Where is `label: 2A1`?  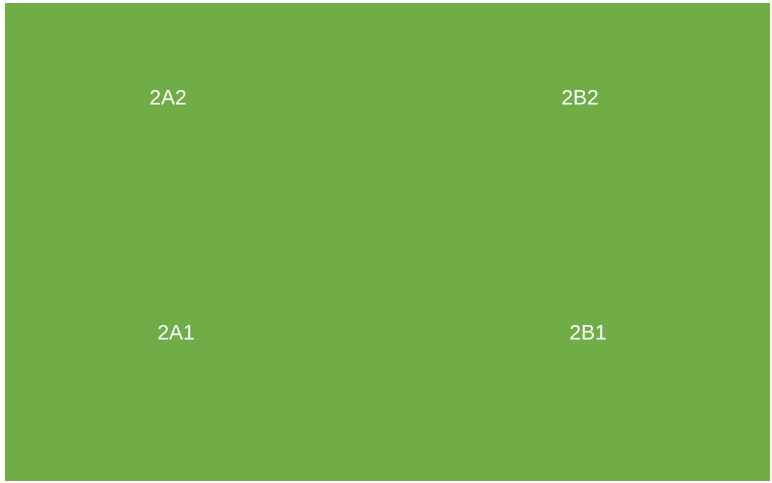 label: 2A1 is located at coordinates (175, 333).